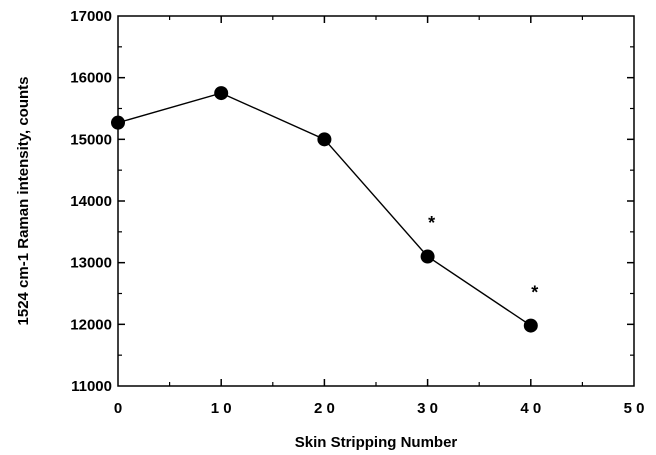 The width and height of the screenshot is (656, 455). I want to click on y-tick-label: 16000, so click(91, 78).